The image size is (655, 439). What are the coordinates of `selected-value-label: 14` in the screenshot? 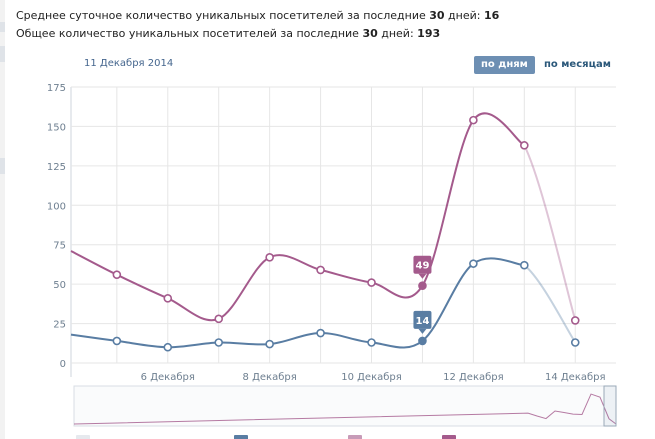 It's located at (422, 321).